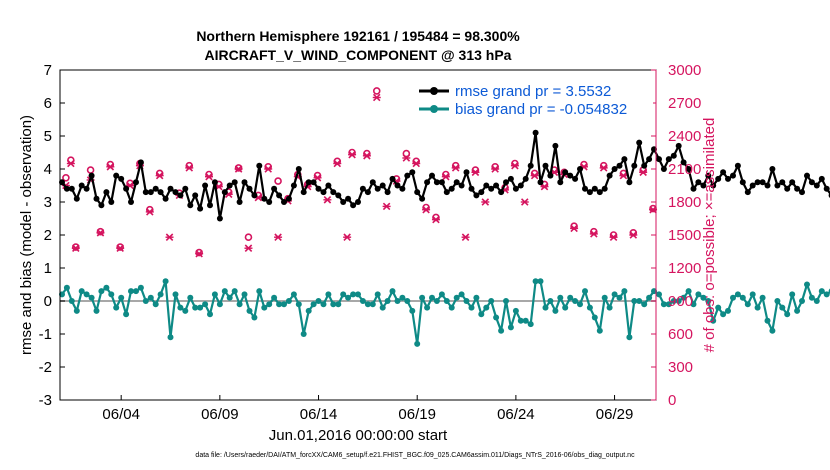 The image size is (830, 470). Describe the element at coordinates (48, 235) in the screenshot. I see `y-tick-label: 2` at that location.